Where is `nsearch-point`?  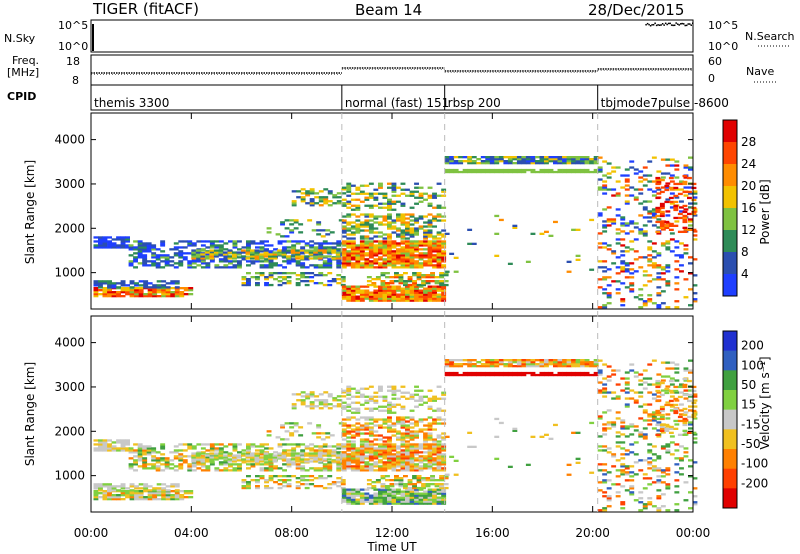
nsearch-point is located at coordinates (646, 24).